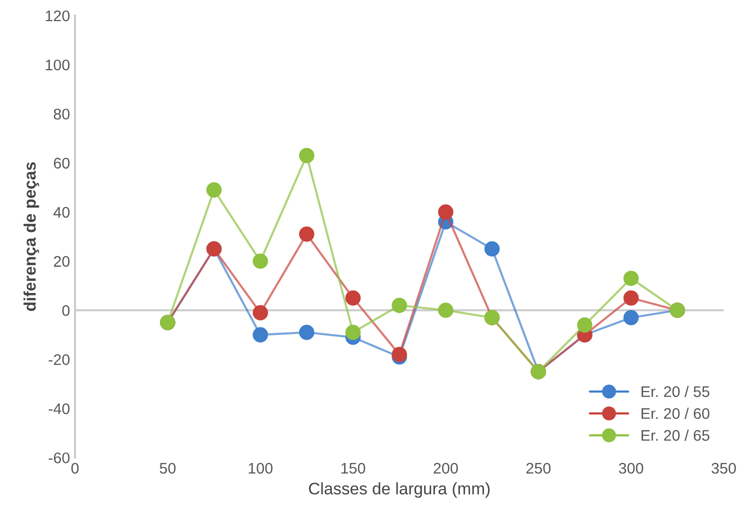 This screenshot has height=520, width=750. What do you see at coordinates (353, 468) in the screenshot?
I see `x-tick-label: 150` at bounding box center [353, 468].